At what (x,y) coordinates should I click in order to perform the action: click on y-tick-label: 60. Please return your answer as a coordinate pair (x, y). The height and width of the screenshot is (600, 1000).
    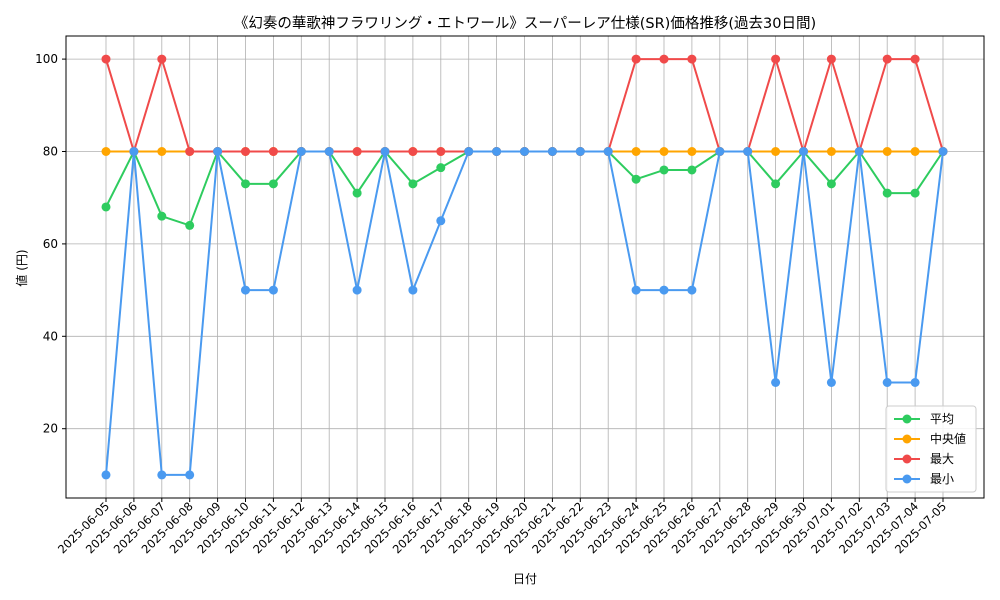
    Looking at the image, I should click on (50, 244).